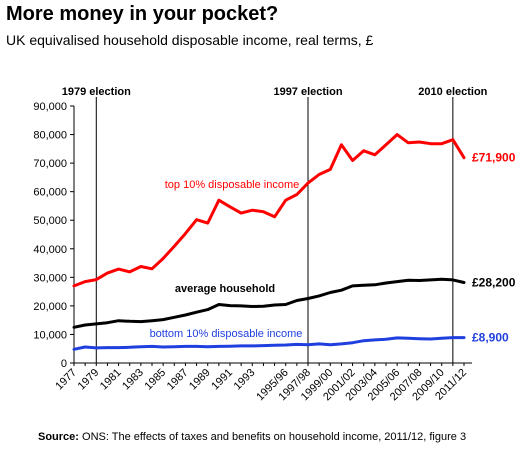  What do you see at coordinates (178, 380) in the screenshot?
I see `x-tick-label: 1987` at bounding box center [178, 380].